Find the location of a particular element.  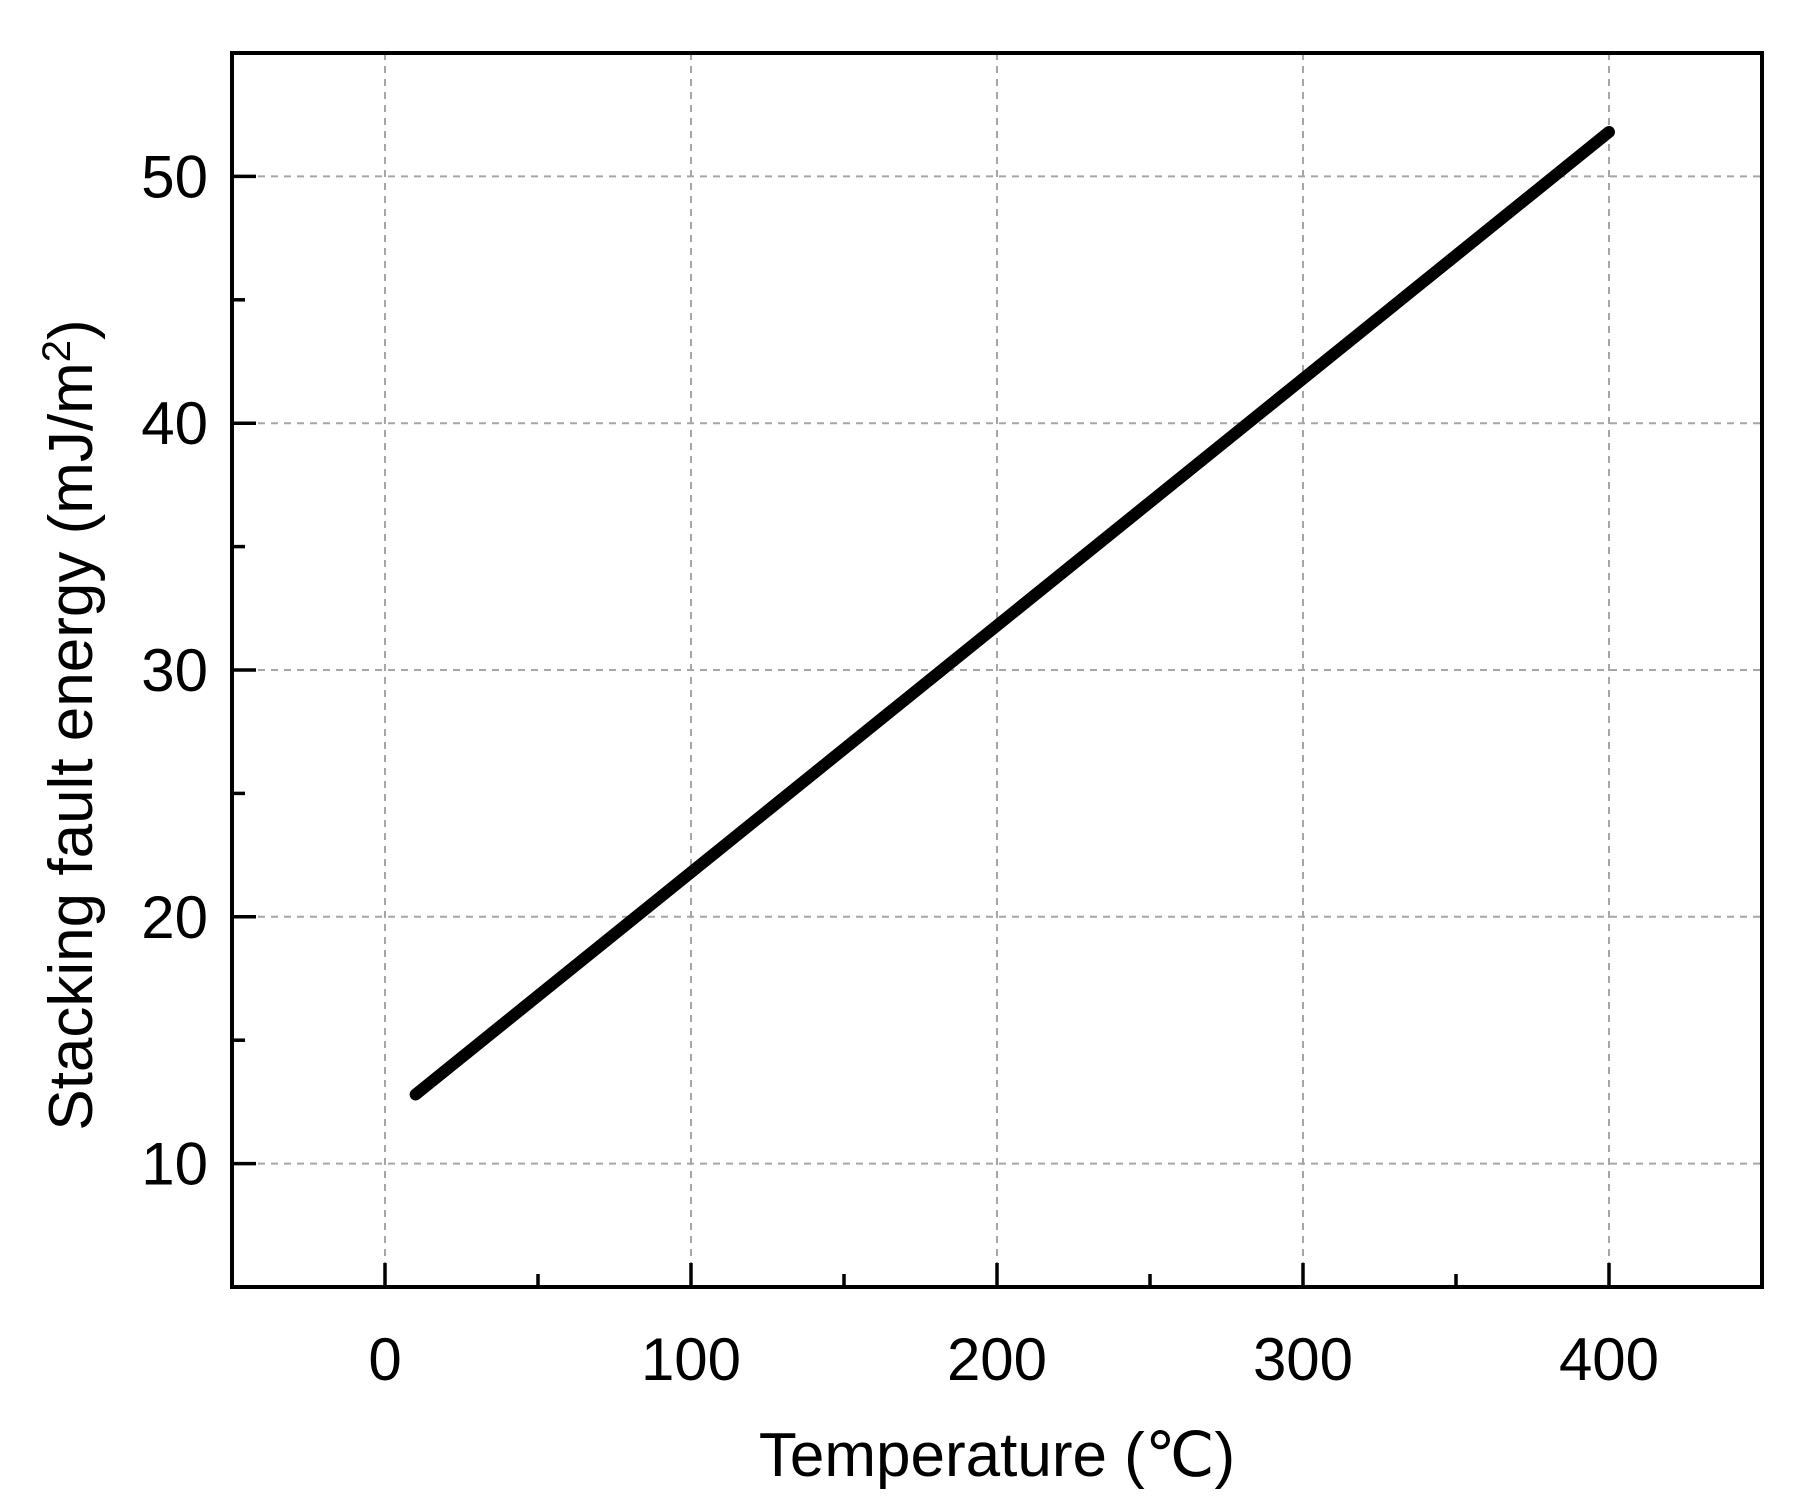

x-tick-label: 400 is located at coordinates (1609, 1359).